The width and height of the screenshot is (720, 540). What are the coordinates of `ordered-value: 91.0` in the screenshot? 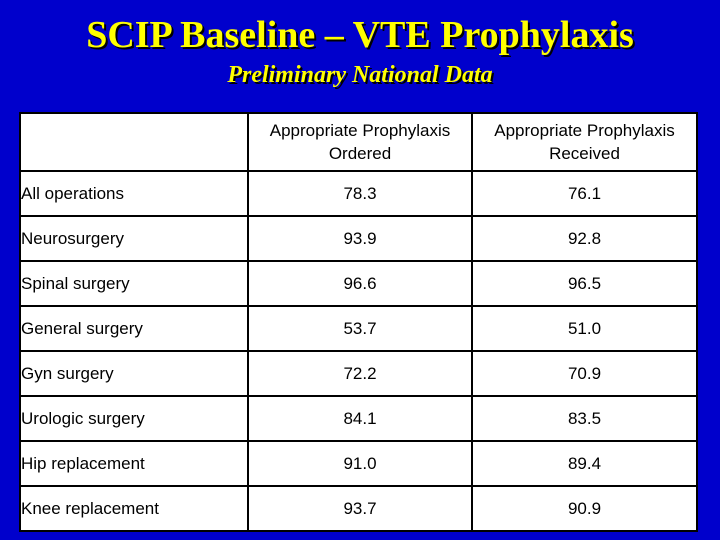 It's located at (360, 463).